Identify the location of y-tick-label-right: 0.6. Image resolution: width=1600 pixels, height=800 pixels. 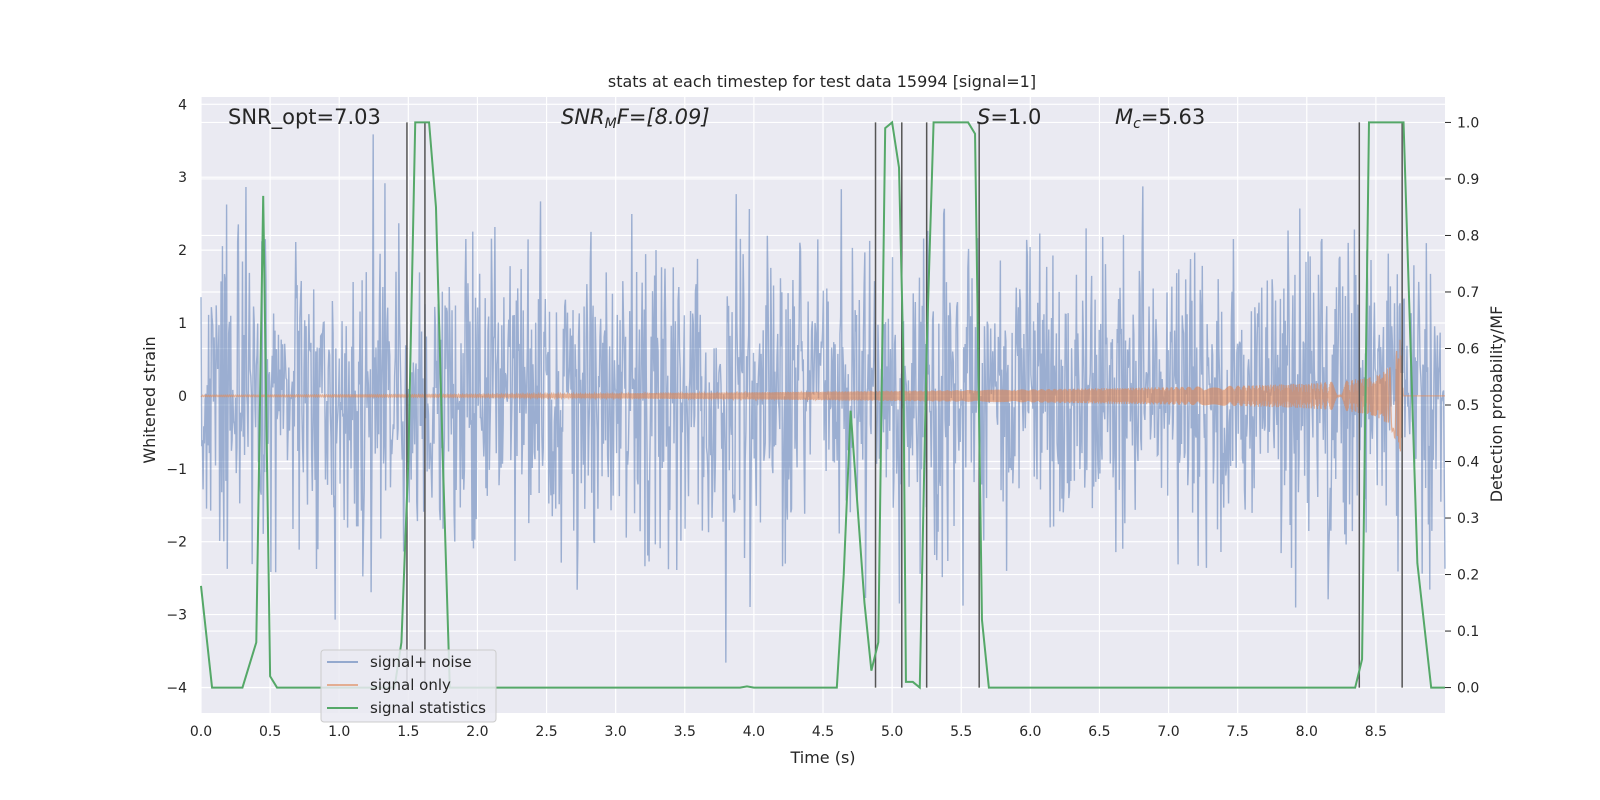
(1468, 349).